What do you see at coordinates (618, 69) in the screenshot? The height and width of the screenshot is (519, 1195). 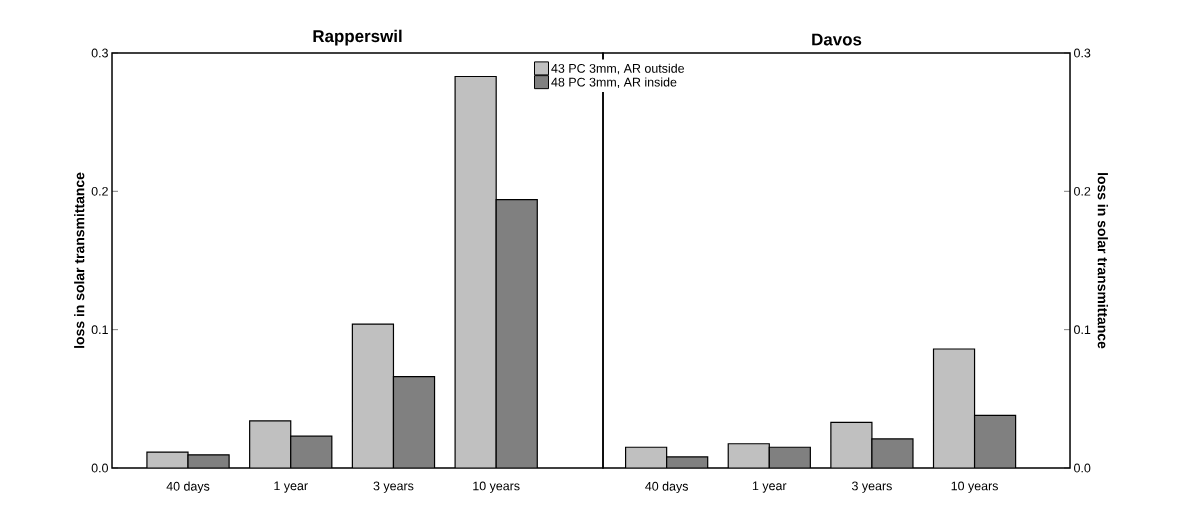 I see `legend-label: 43 PC 3mm, AR outside` at bounding box center [618, 69].